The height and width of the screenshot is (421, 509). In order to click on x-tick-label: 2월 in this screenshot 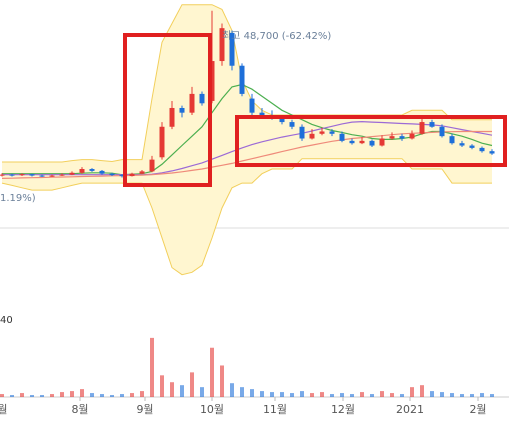, I will do `click(477, 409)`.